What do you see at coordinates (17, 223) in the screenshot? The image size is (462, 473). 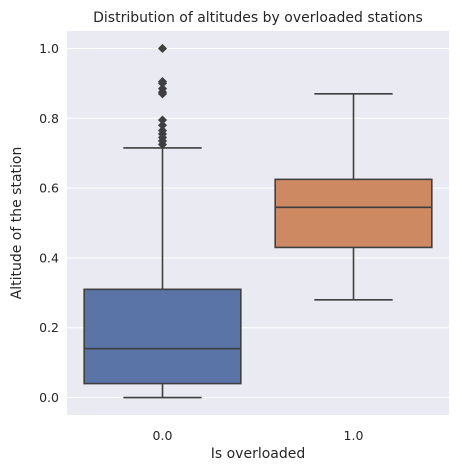 I see `y-axis-label: Altitude of the station` at bounding box center [17, 223].